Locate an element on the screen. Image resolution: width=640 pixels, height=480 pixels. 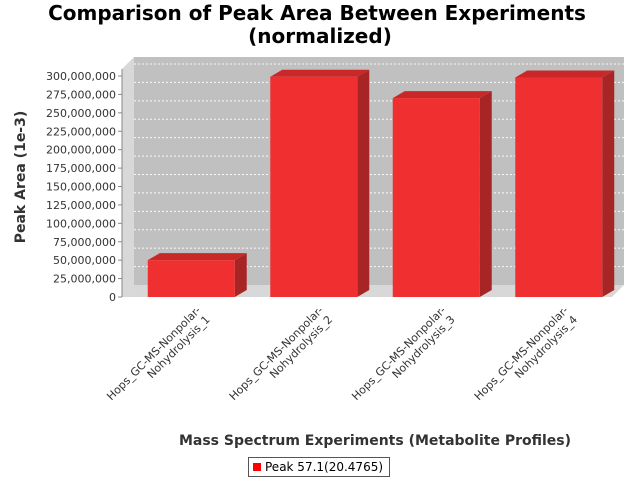
x-tick-label: Hops_GC-MS-Nonpolar-Nohydrolysis_4 is located at coordinates (526, 353).